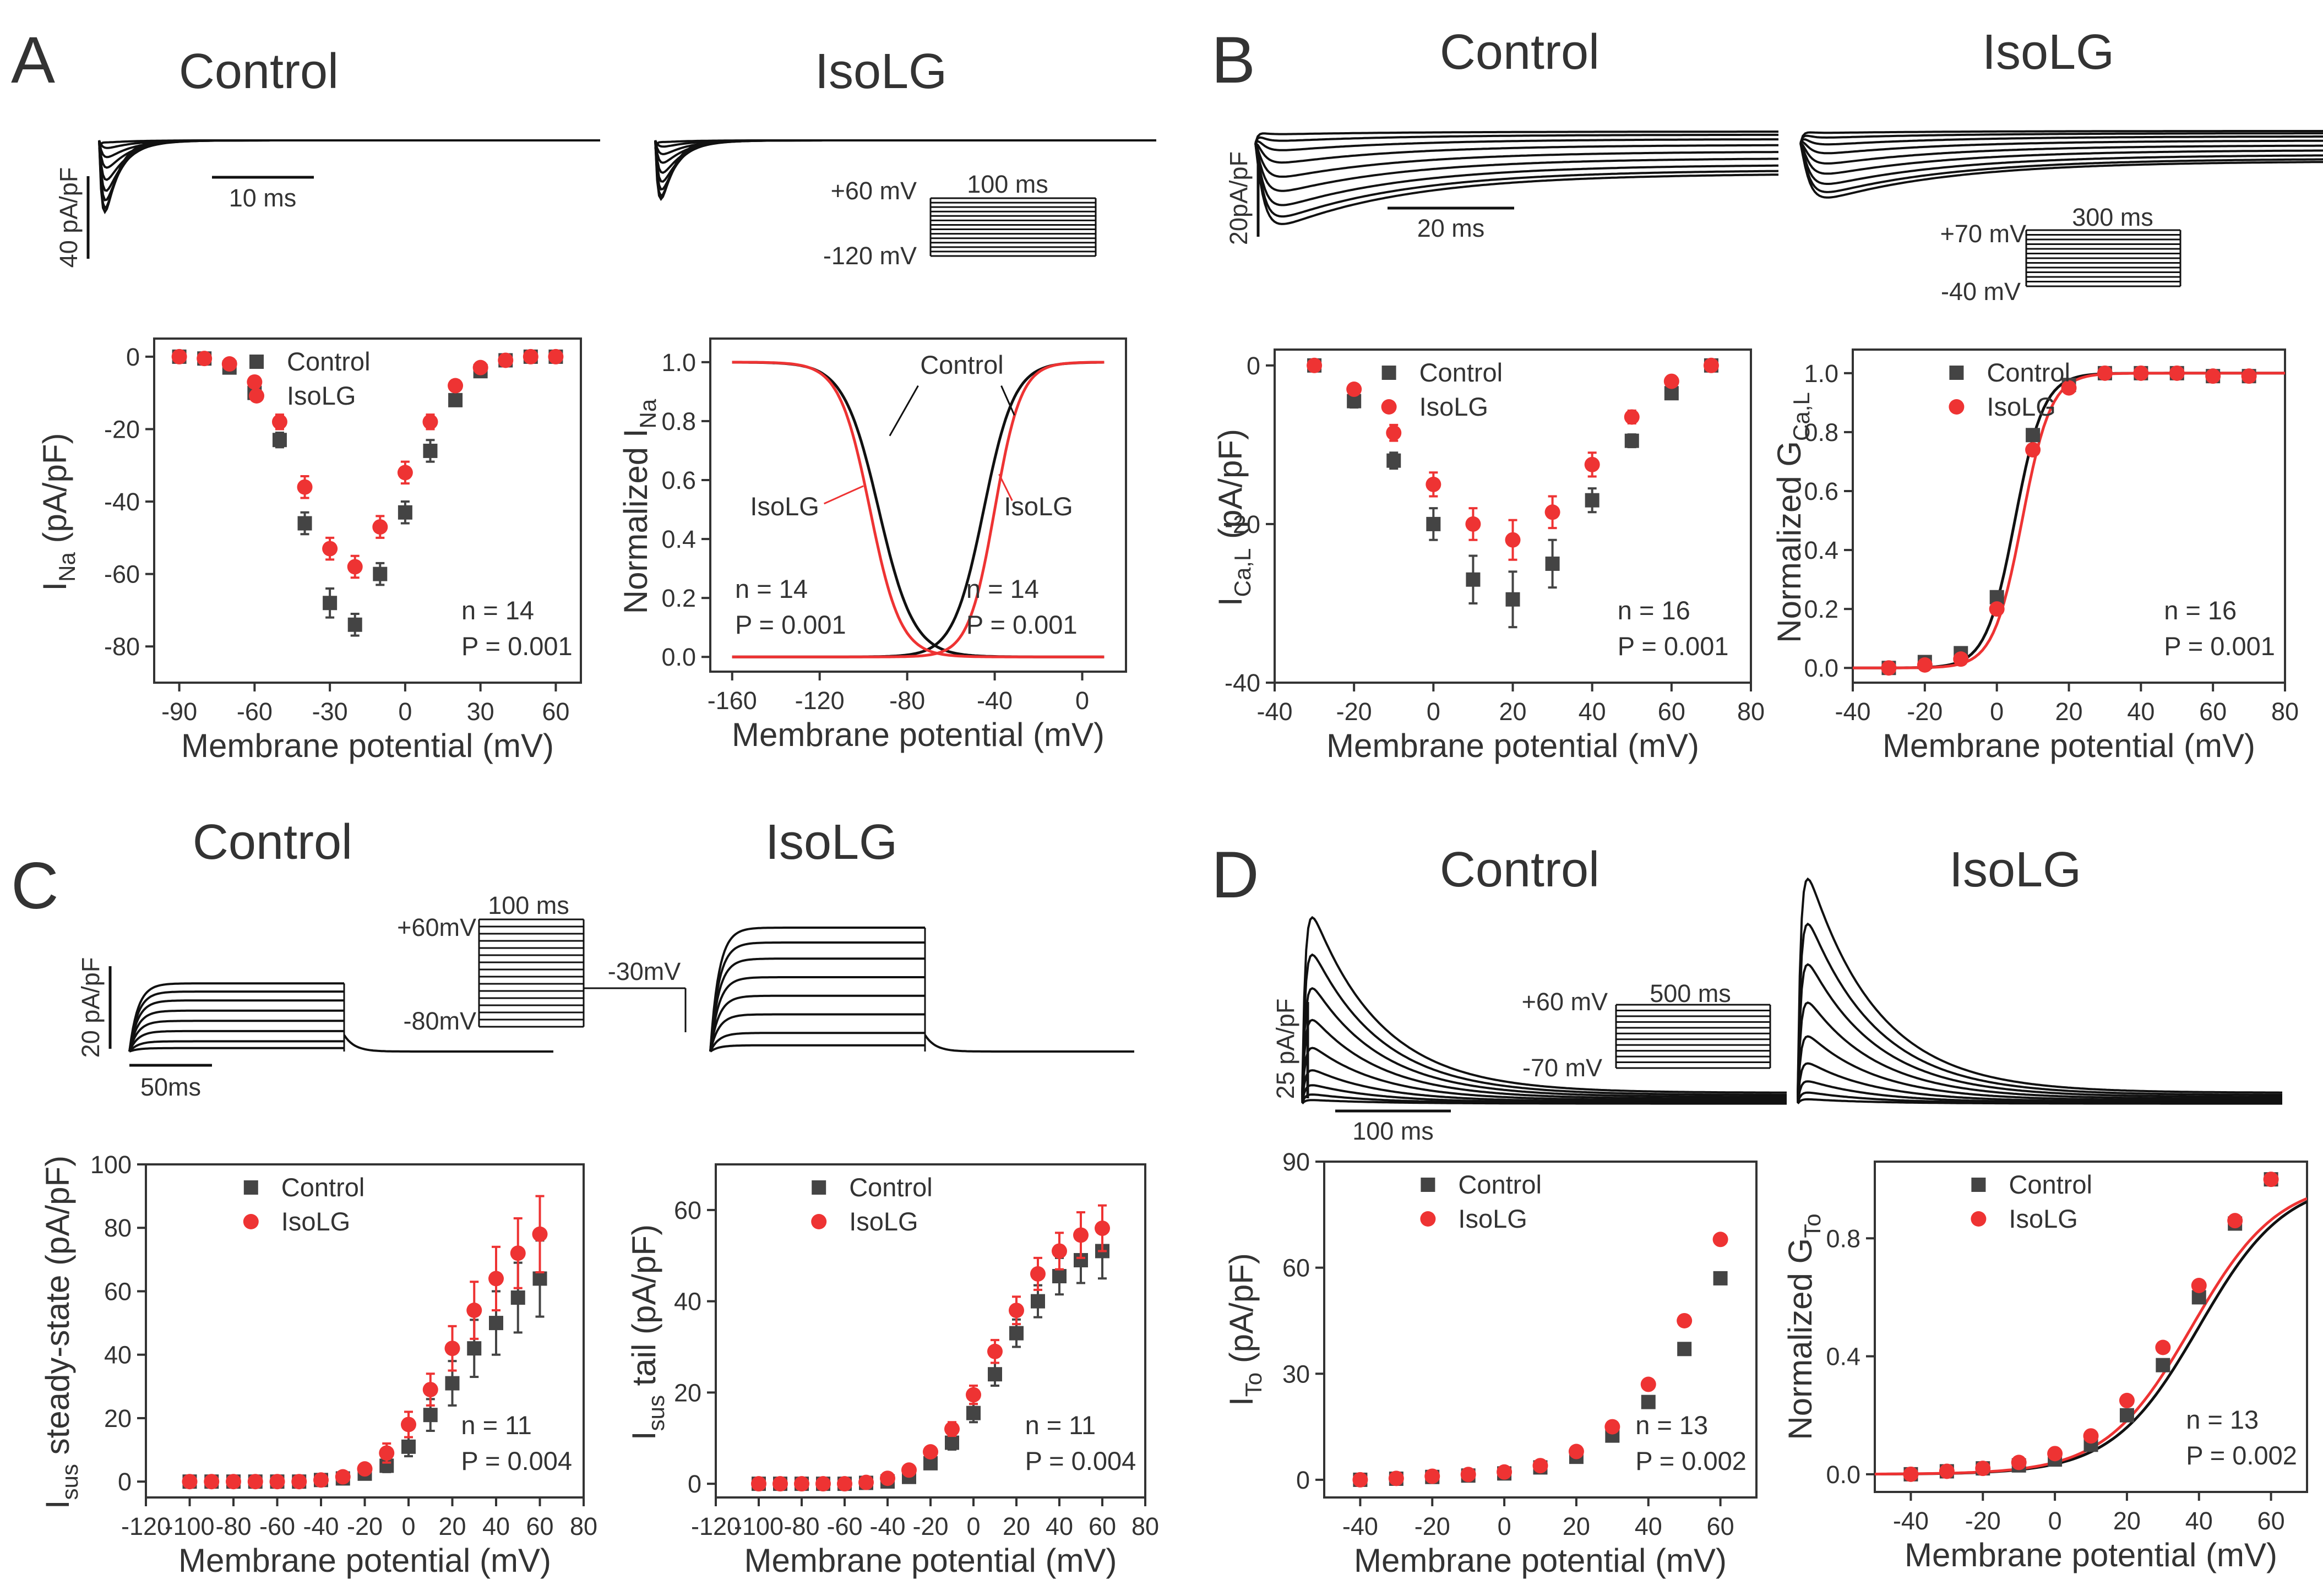  I want to click on panel-label-b: B, so click(1233, 60).